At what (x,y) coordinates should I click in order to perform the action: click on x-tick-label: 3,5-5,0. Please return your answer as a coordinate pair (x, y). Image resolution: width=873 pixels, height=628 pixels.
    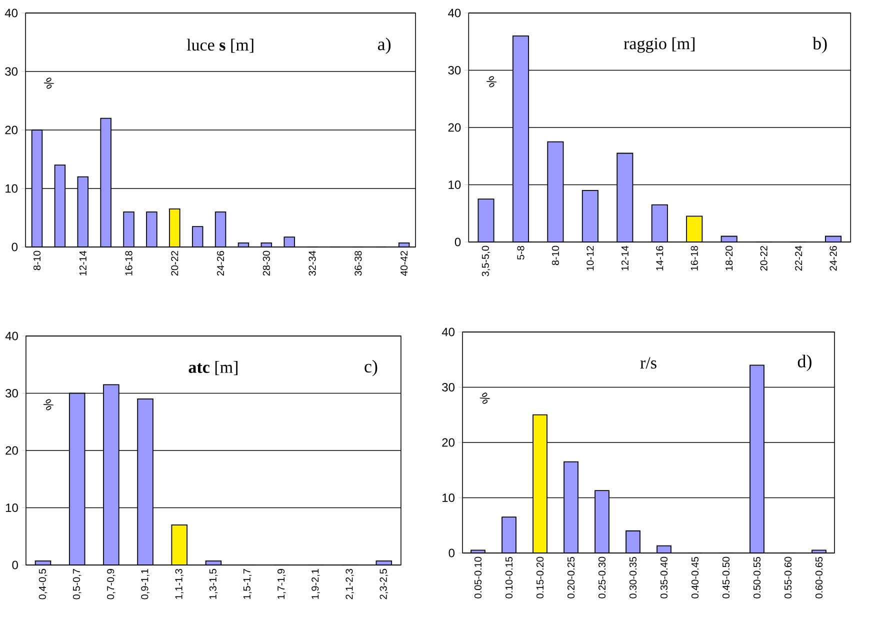
    Looking at the image, I should click on (486, 261).